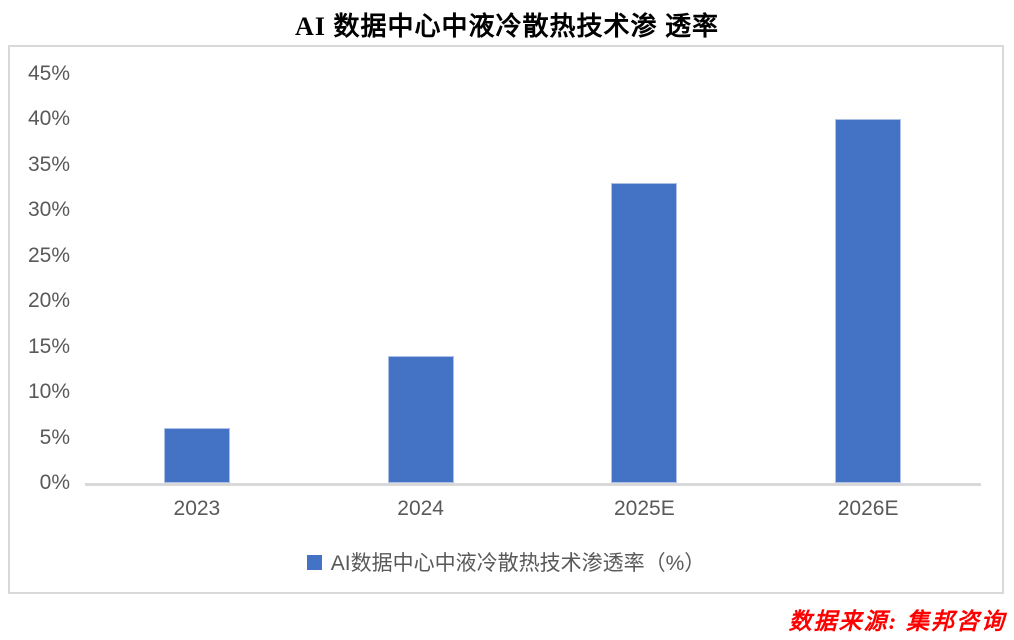 Image resolution: width=1014 pixels, height=640 pixels. Describe the element at coordinates (48, 210) in the screenshot. I see `y-axis-tick-label: 30%` at that location.